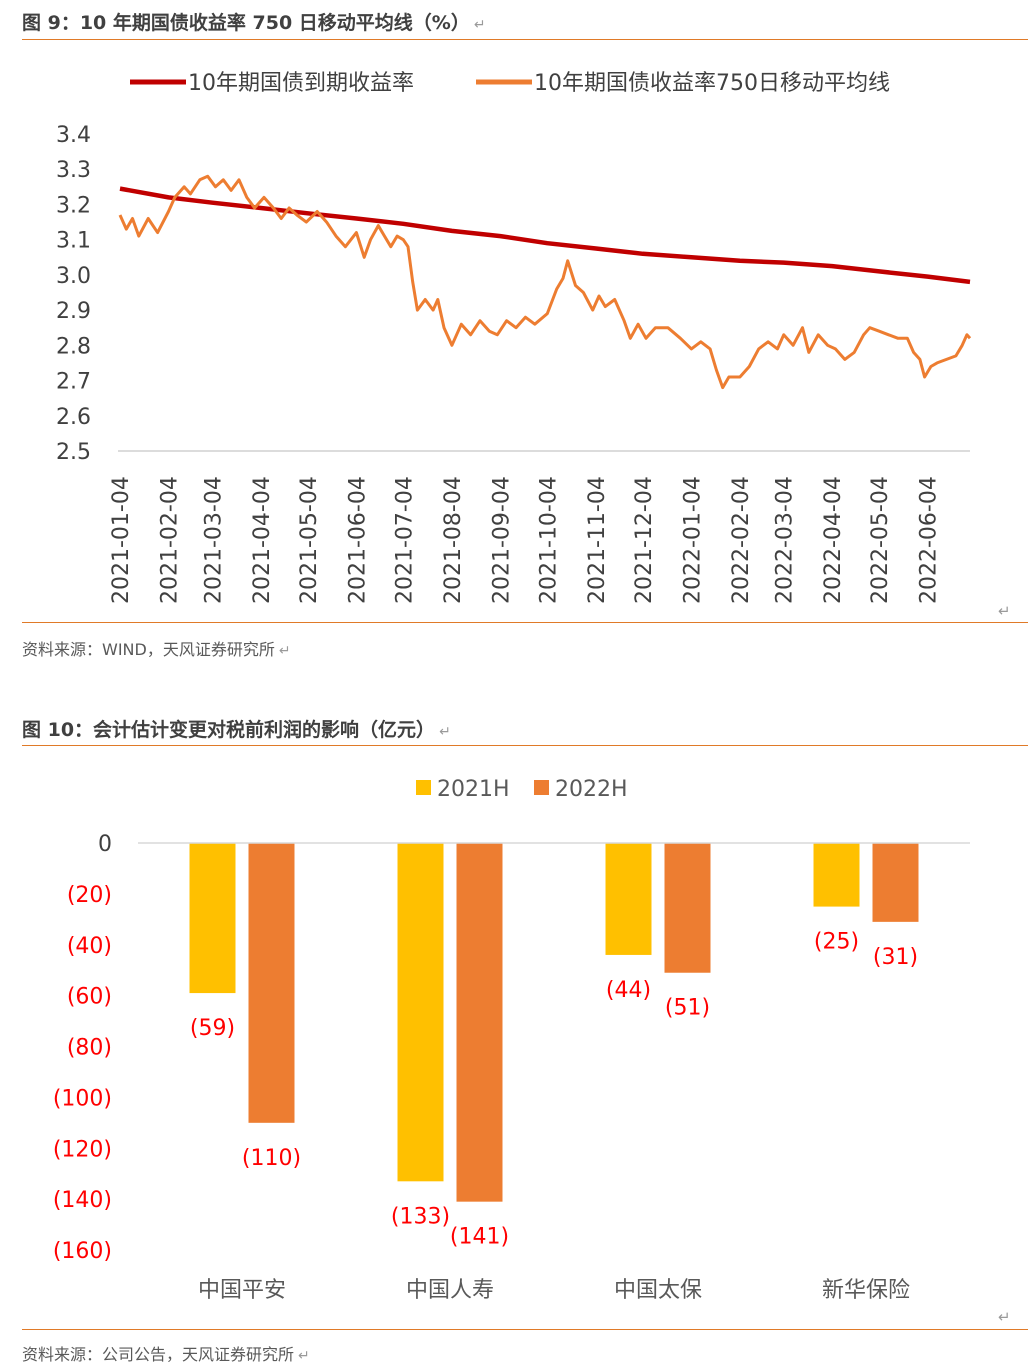 The width and height of the screenshot is (1035, 1369). What do you see at coordinates (262, 540) in the screenshot?
I see `x-tick-label: 2021-04-04` at bounding box center [262, 540].